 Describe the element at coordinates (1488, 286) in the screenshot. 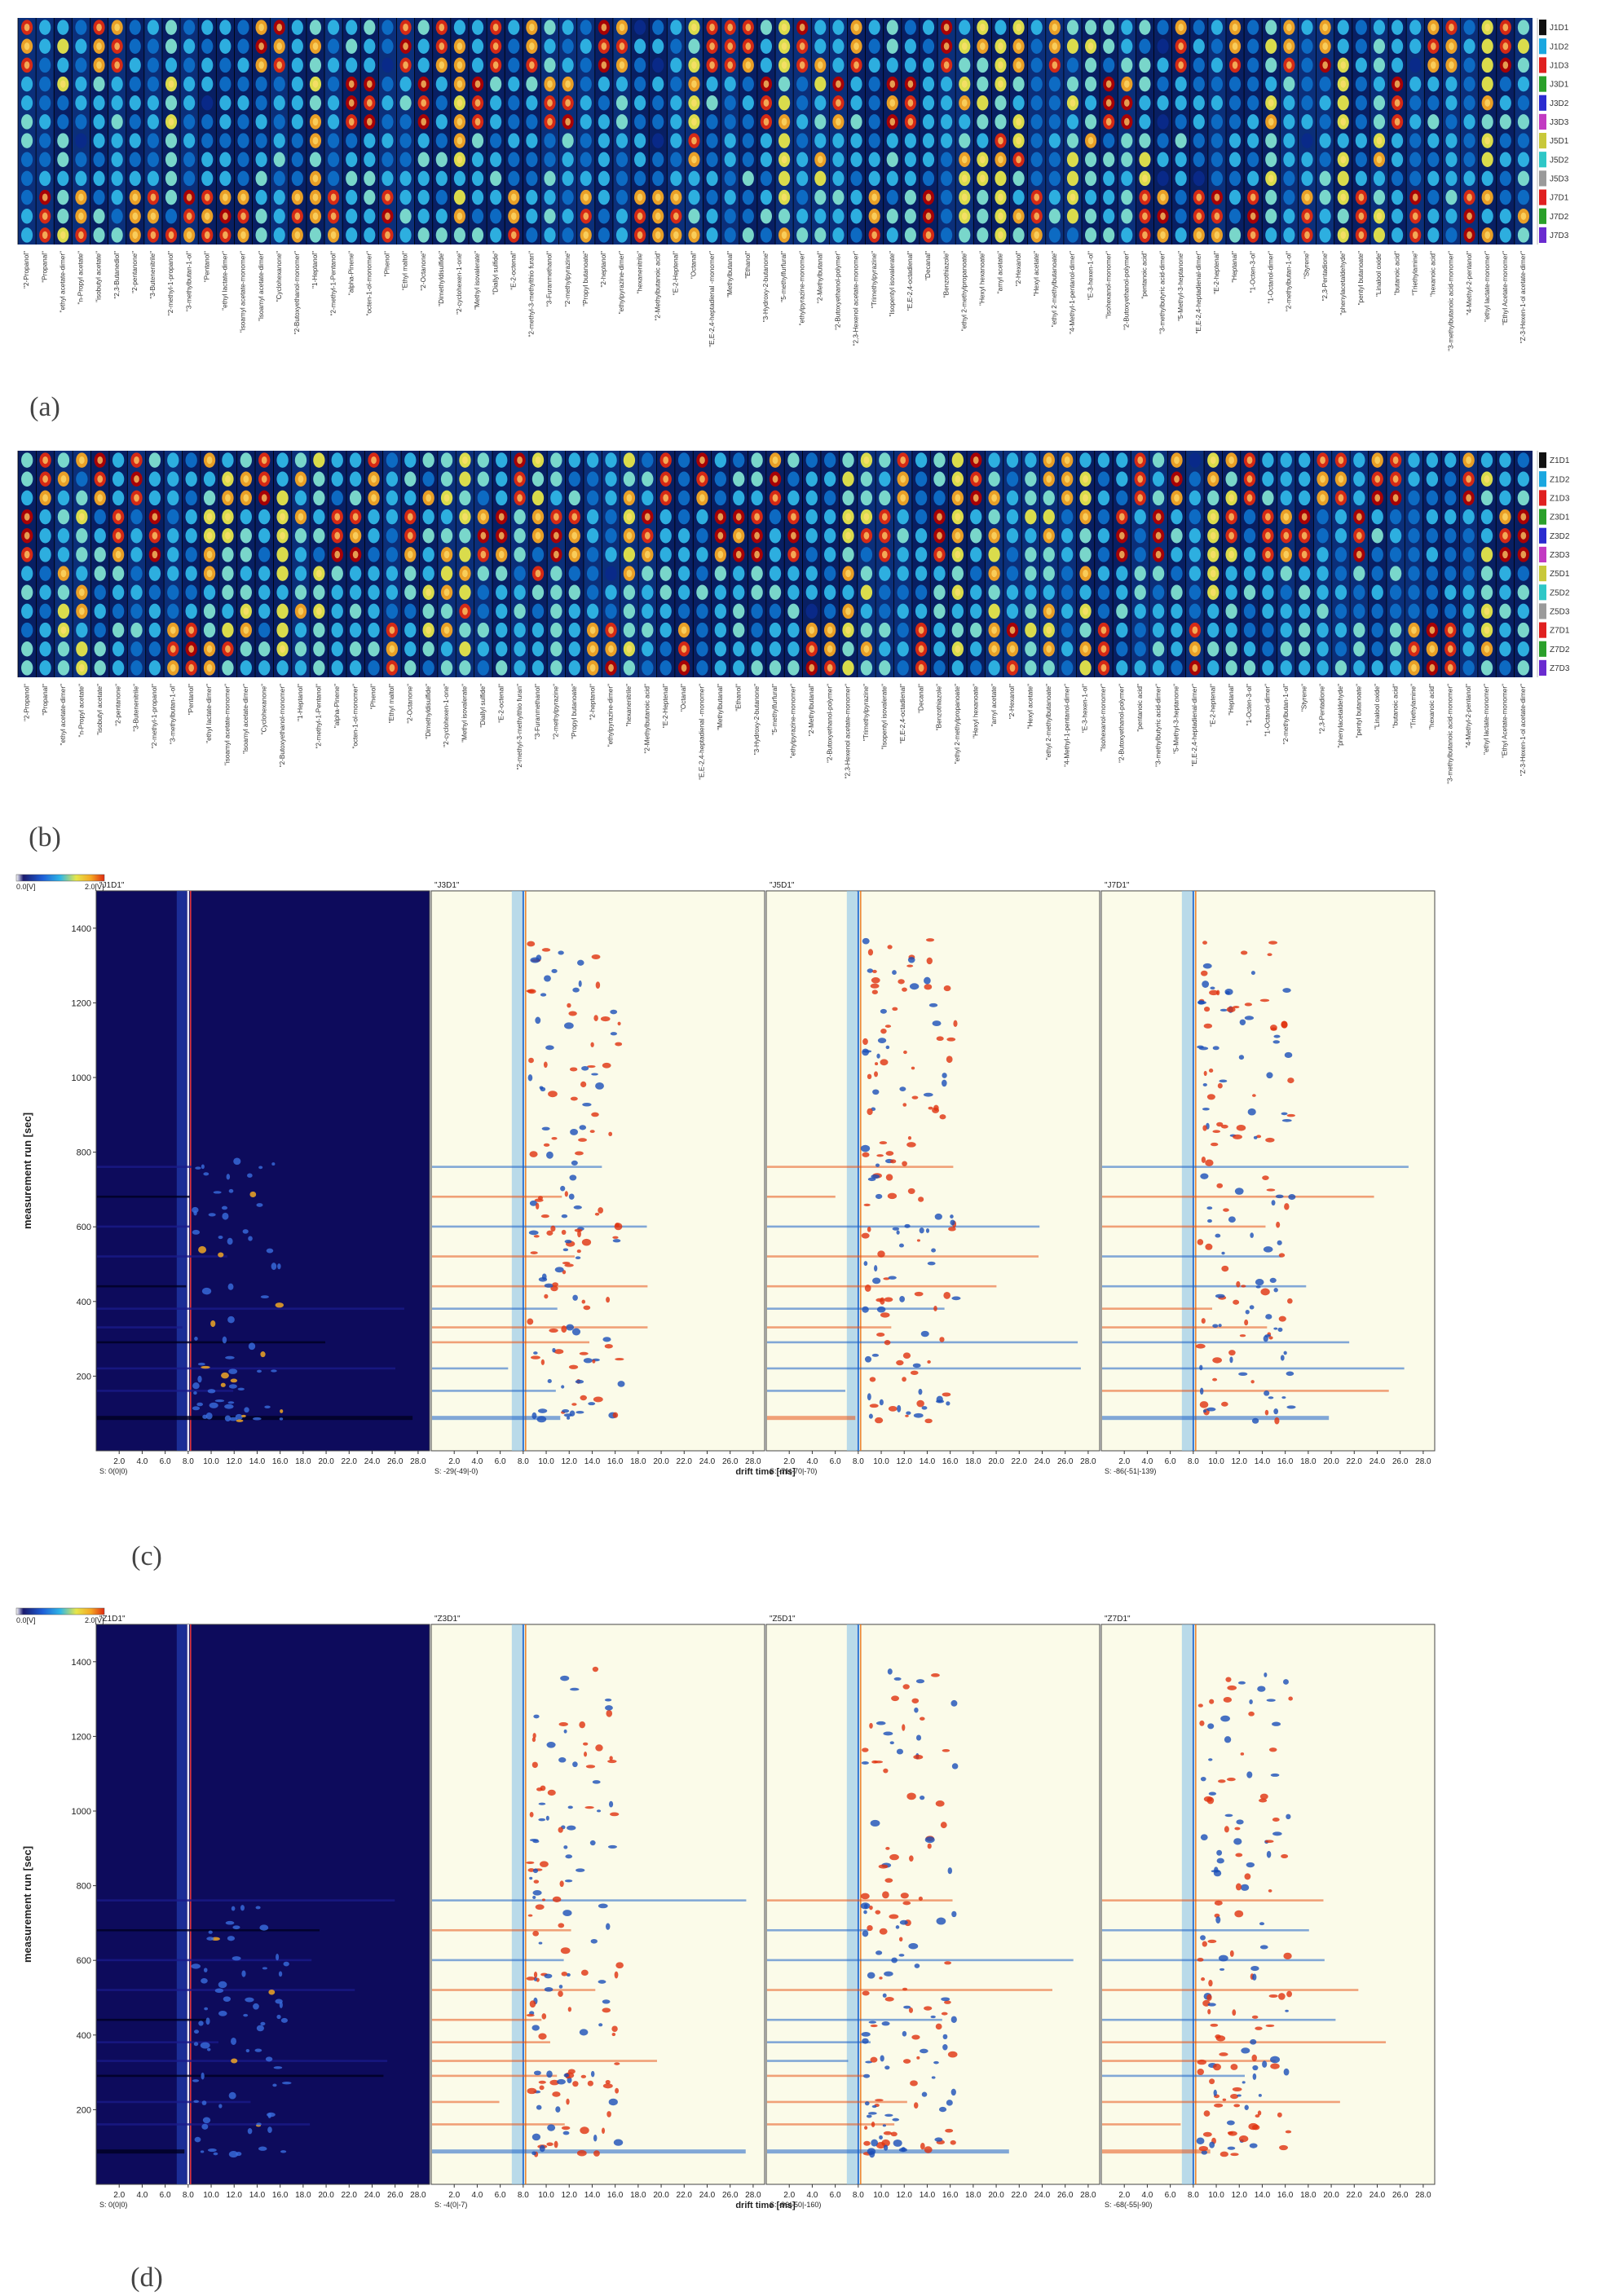

I see `compound-label: "ethyl lactate-monomer"` at that location.